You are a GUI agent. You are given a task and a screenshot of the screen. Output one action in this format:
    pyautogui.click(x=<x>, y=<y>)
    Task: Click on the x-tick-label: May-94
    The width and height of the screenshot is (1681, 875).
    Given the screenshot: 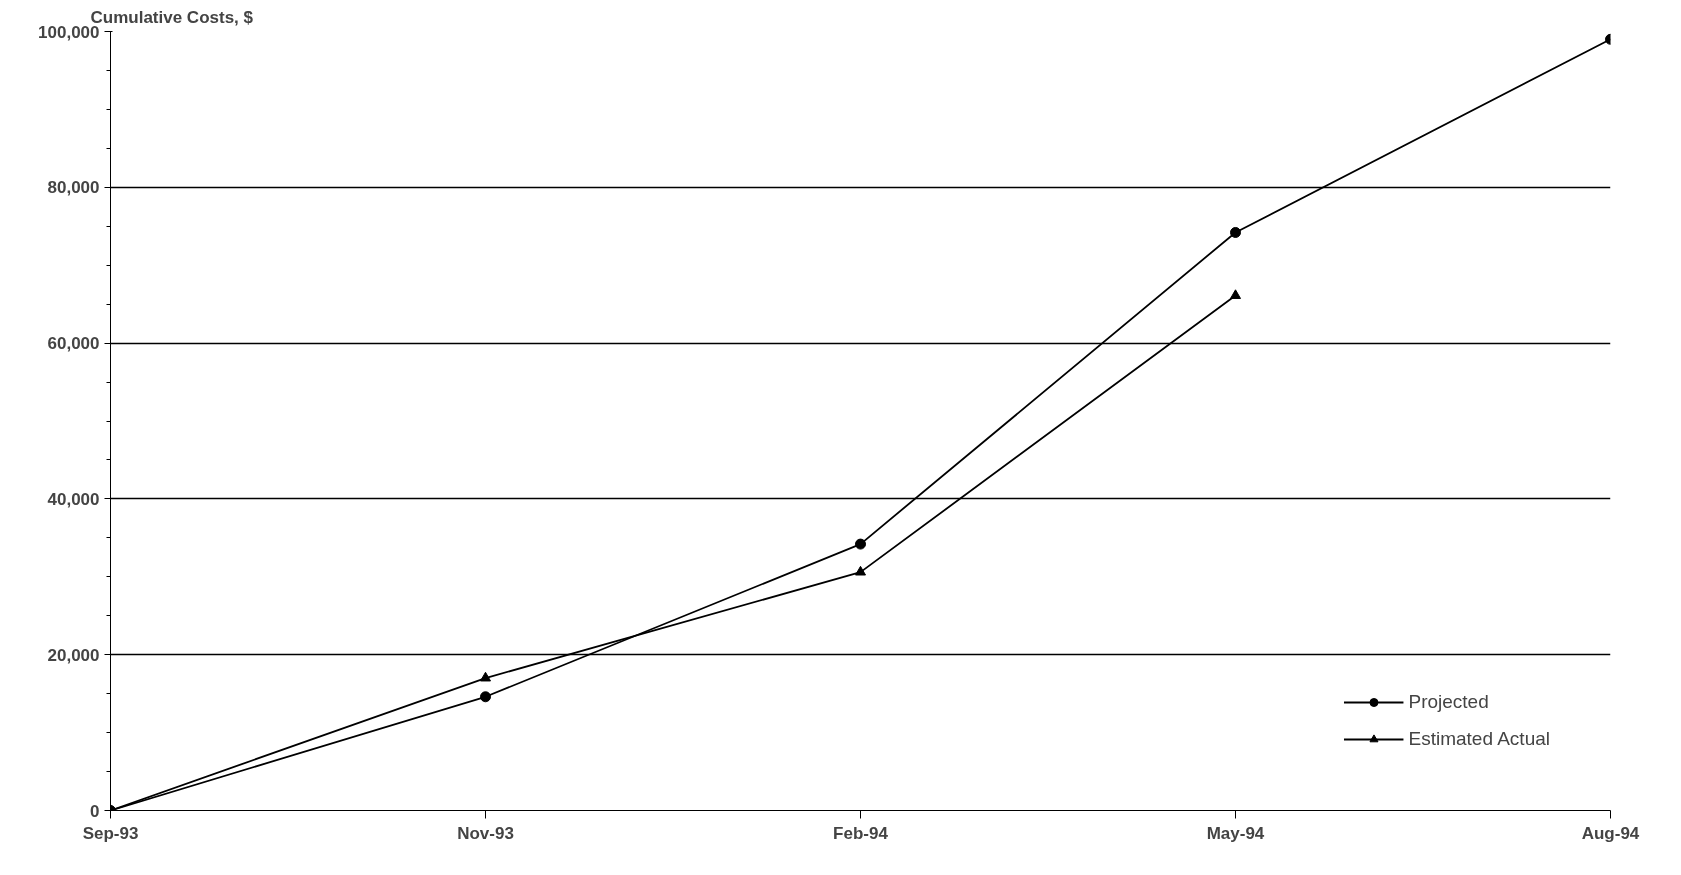 What is the action you would take?
    pyautogui.click(x=1235, y=833)
    